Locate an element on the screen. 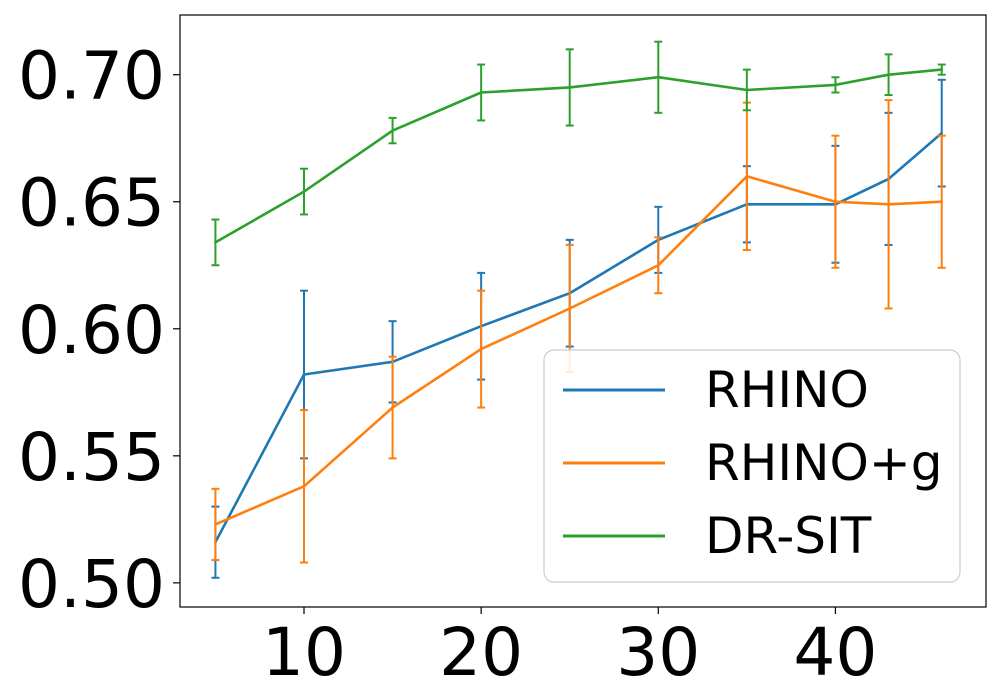  x-axis: 10 20 30 40 is located at coordinates (569, 649).